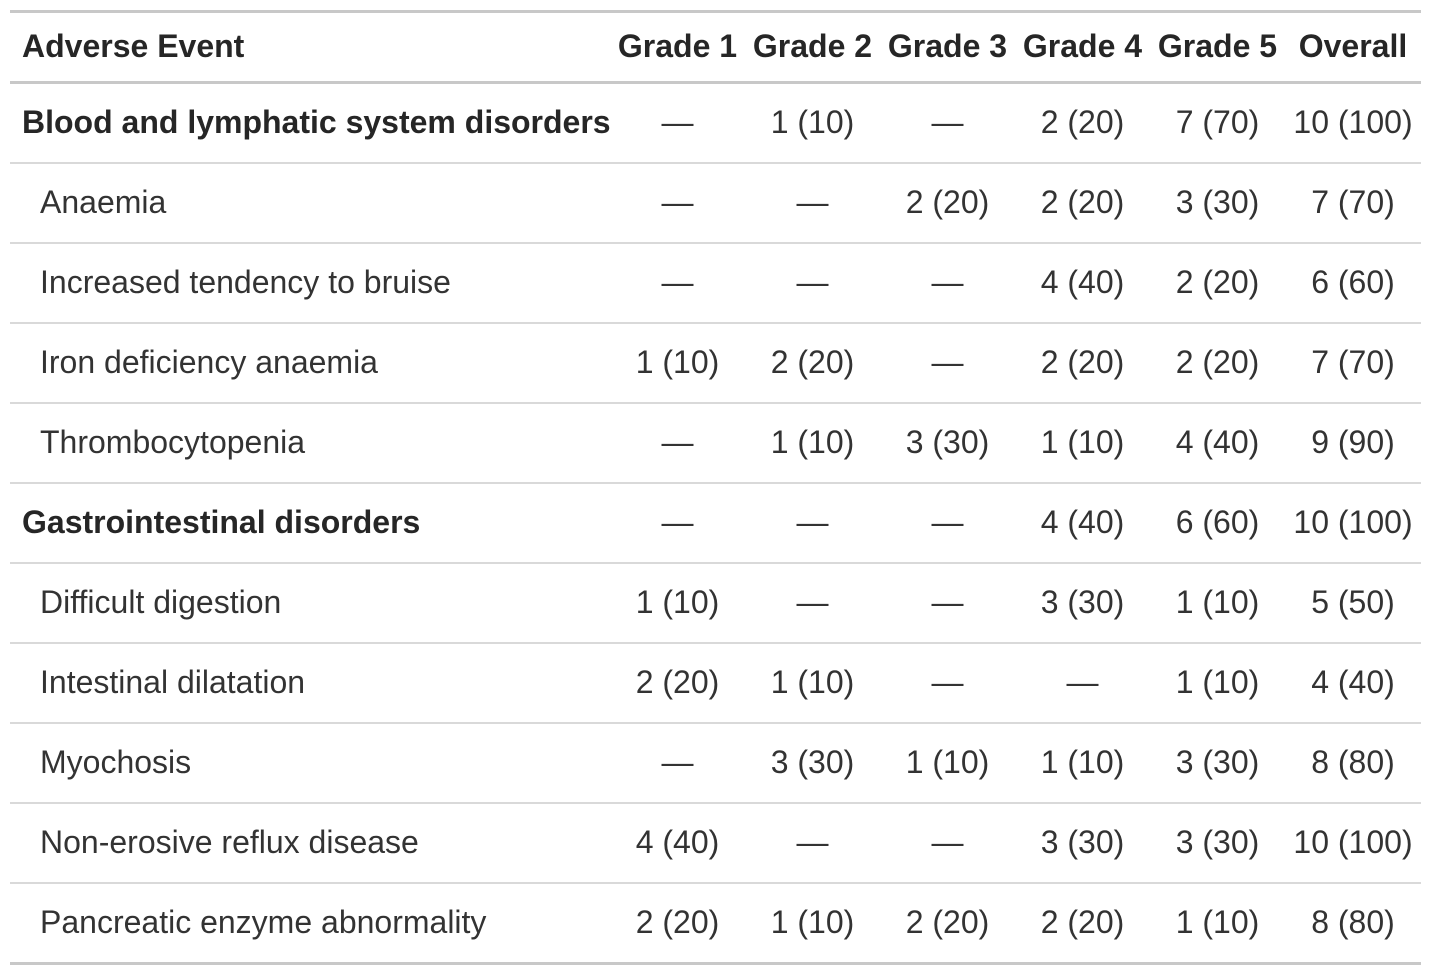  Describe the element at coordinates (310, 443) in the screenshot. I see `row-label: Thrombocytopenia` at that location.